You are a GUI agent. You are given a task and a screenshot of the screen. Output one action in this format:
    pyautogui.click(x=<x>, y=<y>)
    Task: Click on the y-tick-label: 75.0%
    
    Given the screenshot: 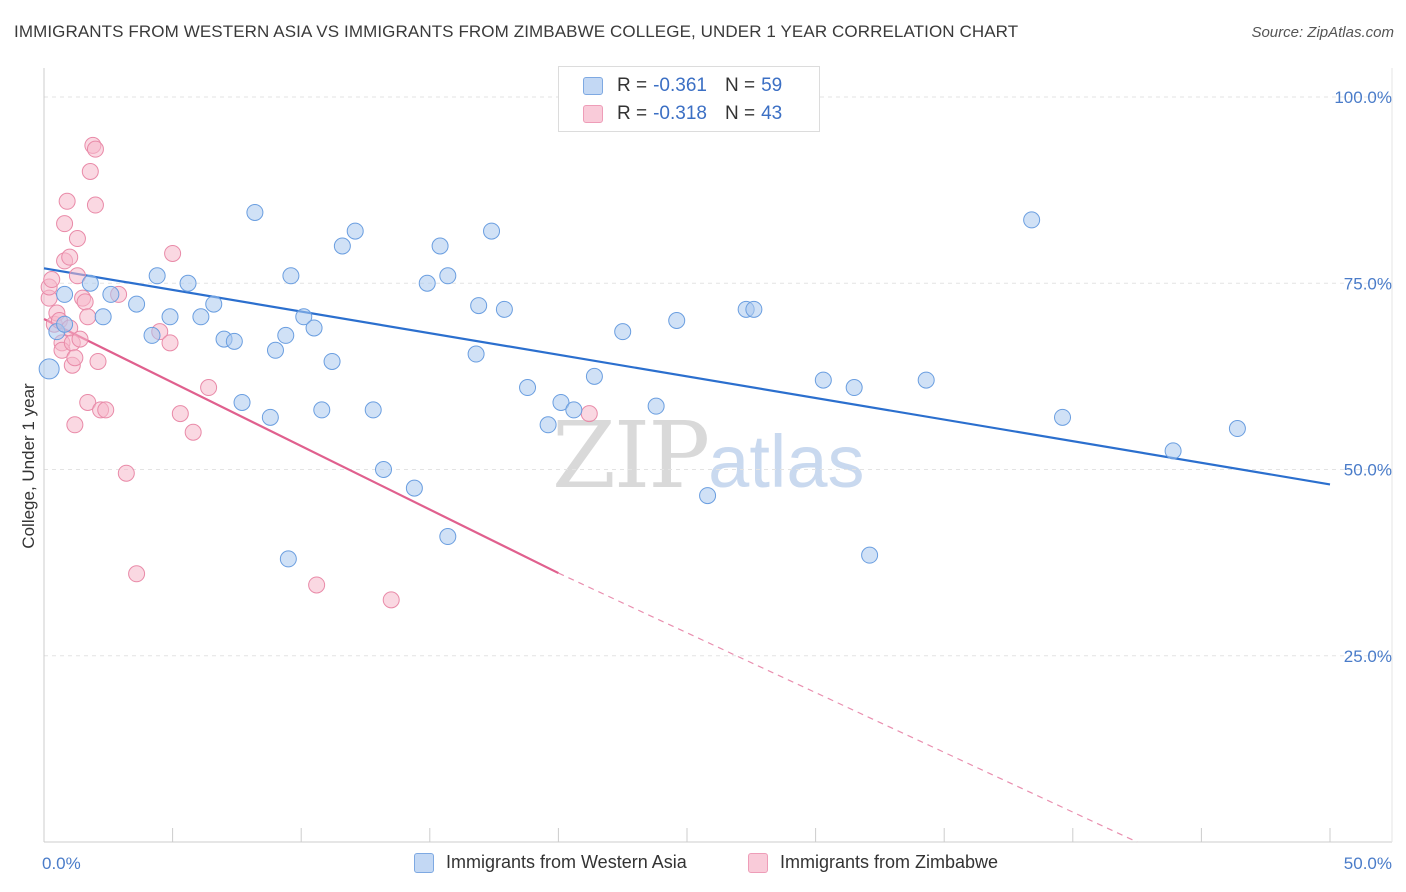 What is the action you would take?
    pyautogui.click(x=1368, y=283)
    